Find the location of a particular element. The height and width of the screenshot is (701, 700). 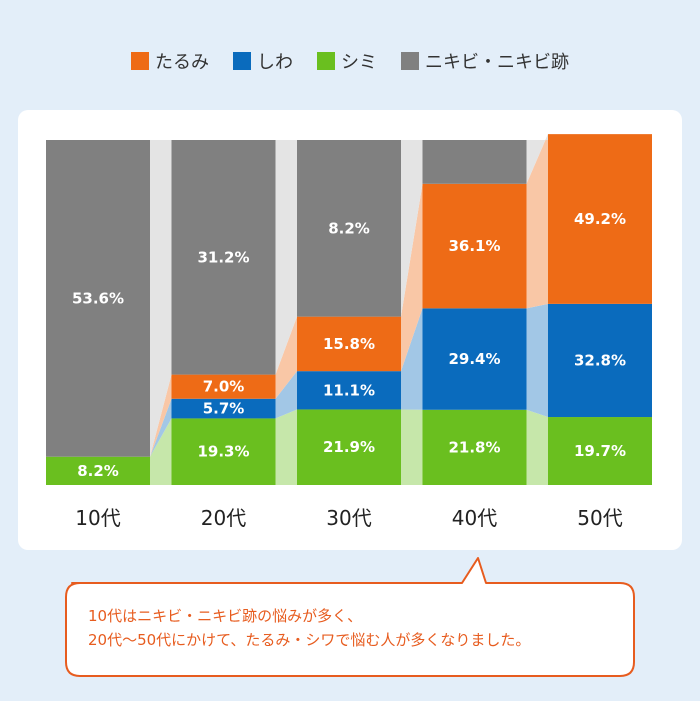

x-tick-labels: 10代 20代 30代 40代 50代 is located at coordinates (348, 518).